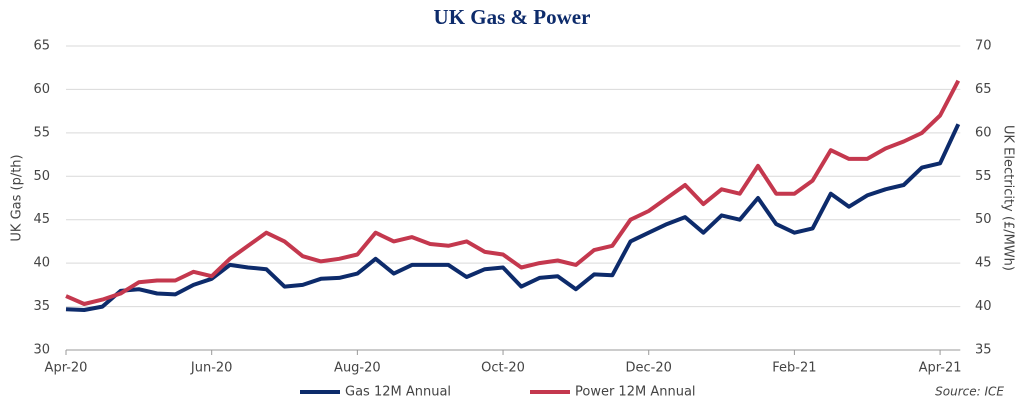 This screenshot has height=408, width=1024. Describe the element at coordinates (983, 46) in the screenshot. I see `y2-tick-label: 70` at that location.